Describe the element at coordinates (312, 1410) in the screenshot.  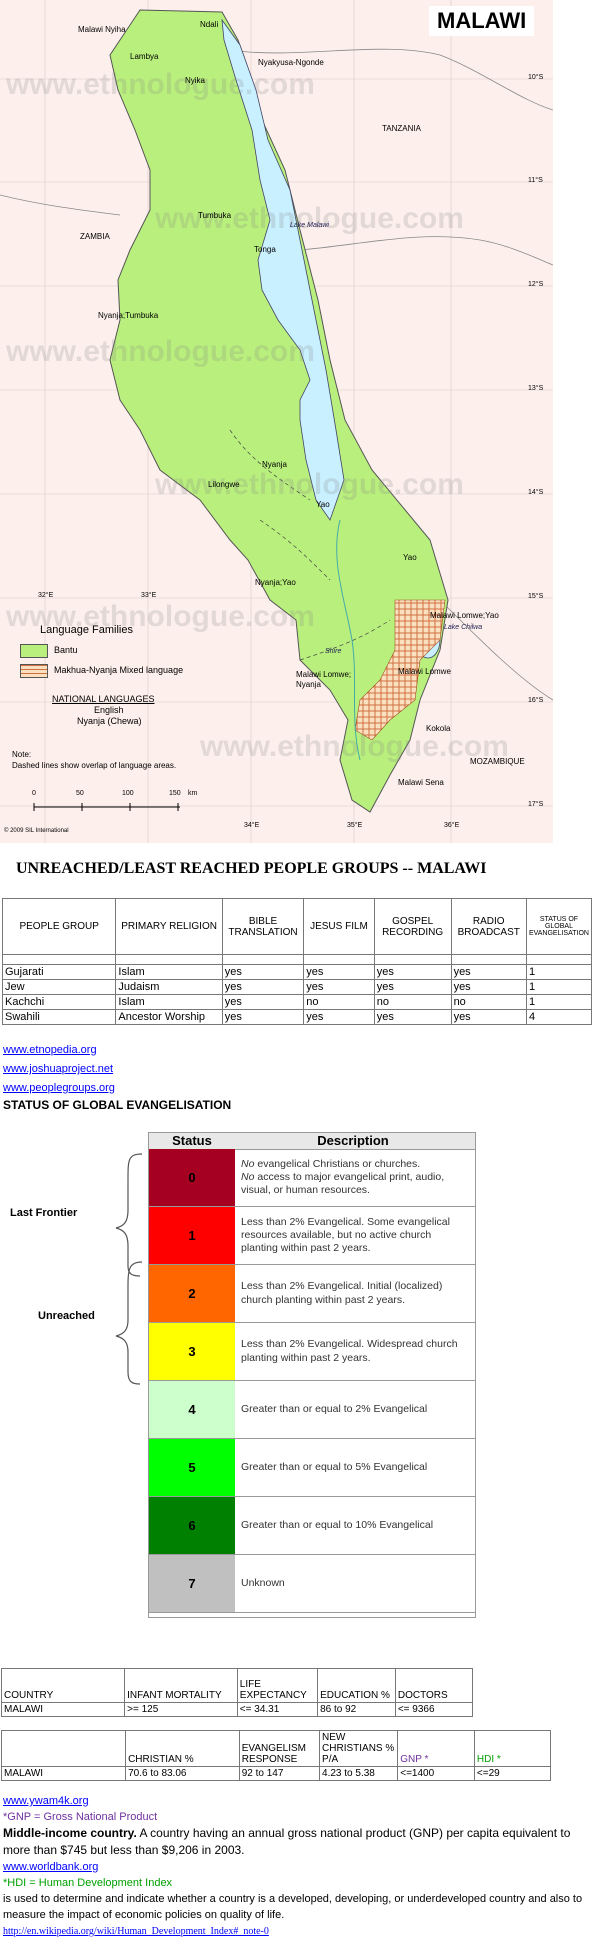
I see `status-row-4: 4 Greater than or equal to 2% Evangelical` at that location.